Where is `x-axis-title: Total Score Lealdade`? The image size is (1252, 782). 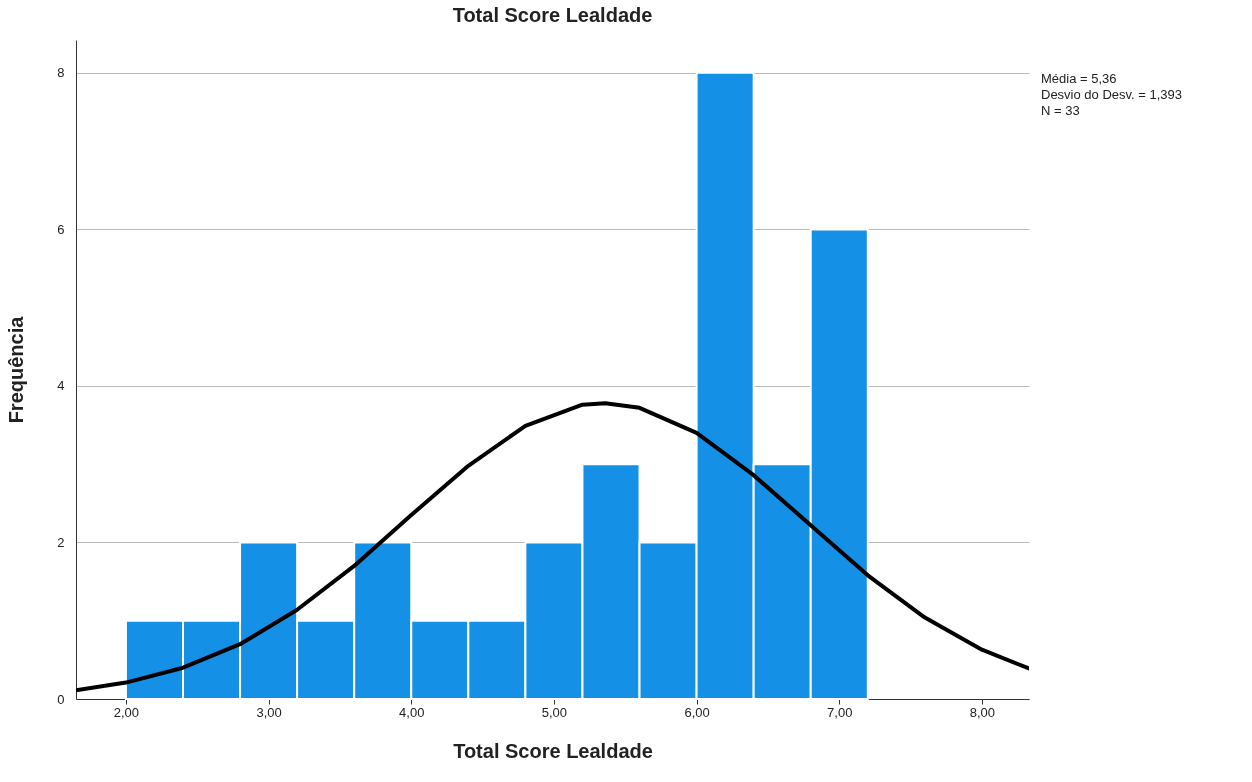 x-axis-title: Total Score Lealdade is located at coordinates (553, 750).